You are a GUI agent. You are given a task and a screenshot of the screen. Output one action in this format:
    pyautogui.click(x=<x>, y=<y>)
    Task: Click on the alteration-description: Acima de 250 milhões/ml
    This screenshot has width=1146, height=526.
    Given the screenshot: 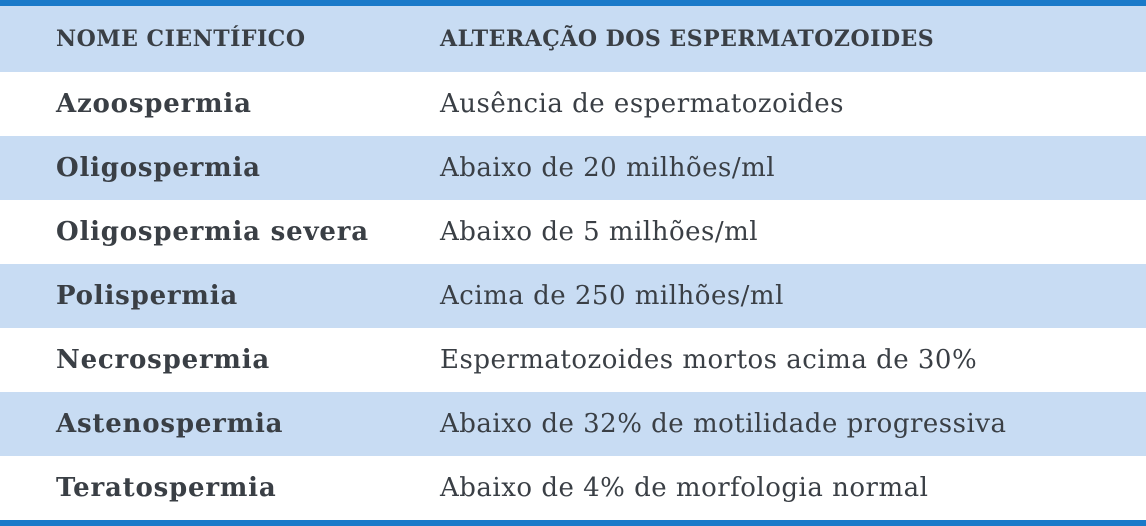 What is the action you would take?
    pyautogui.click(x=612, y=296)
    